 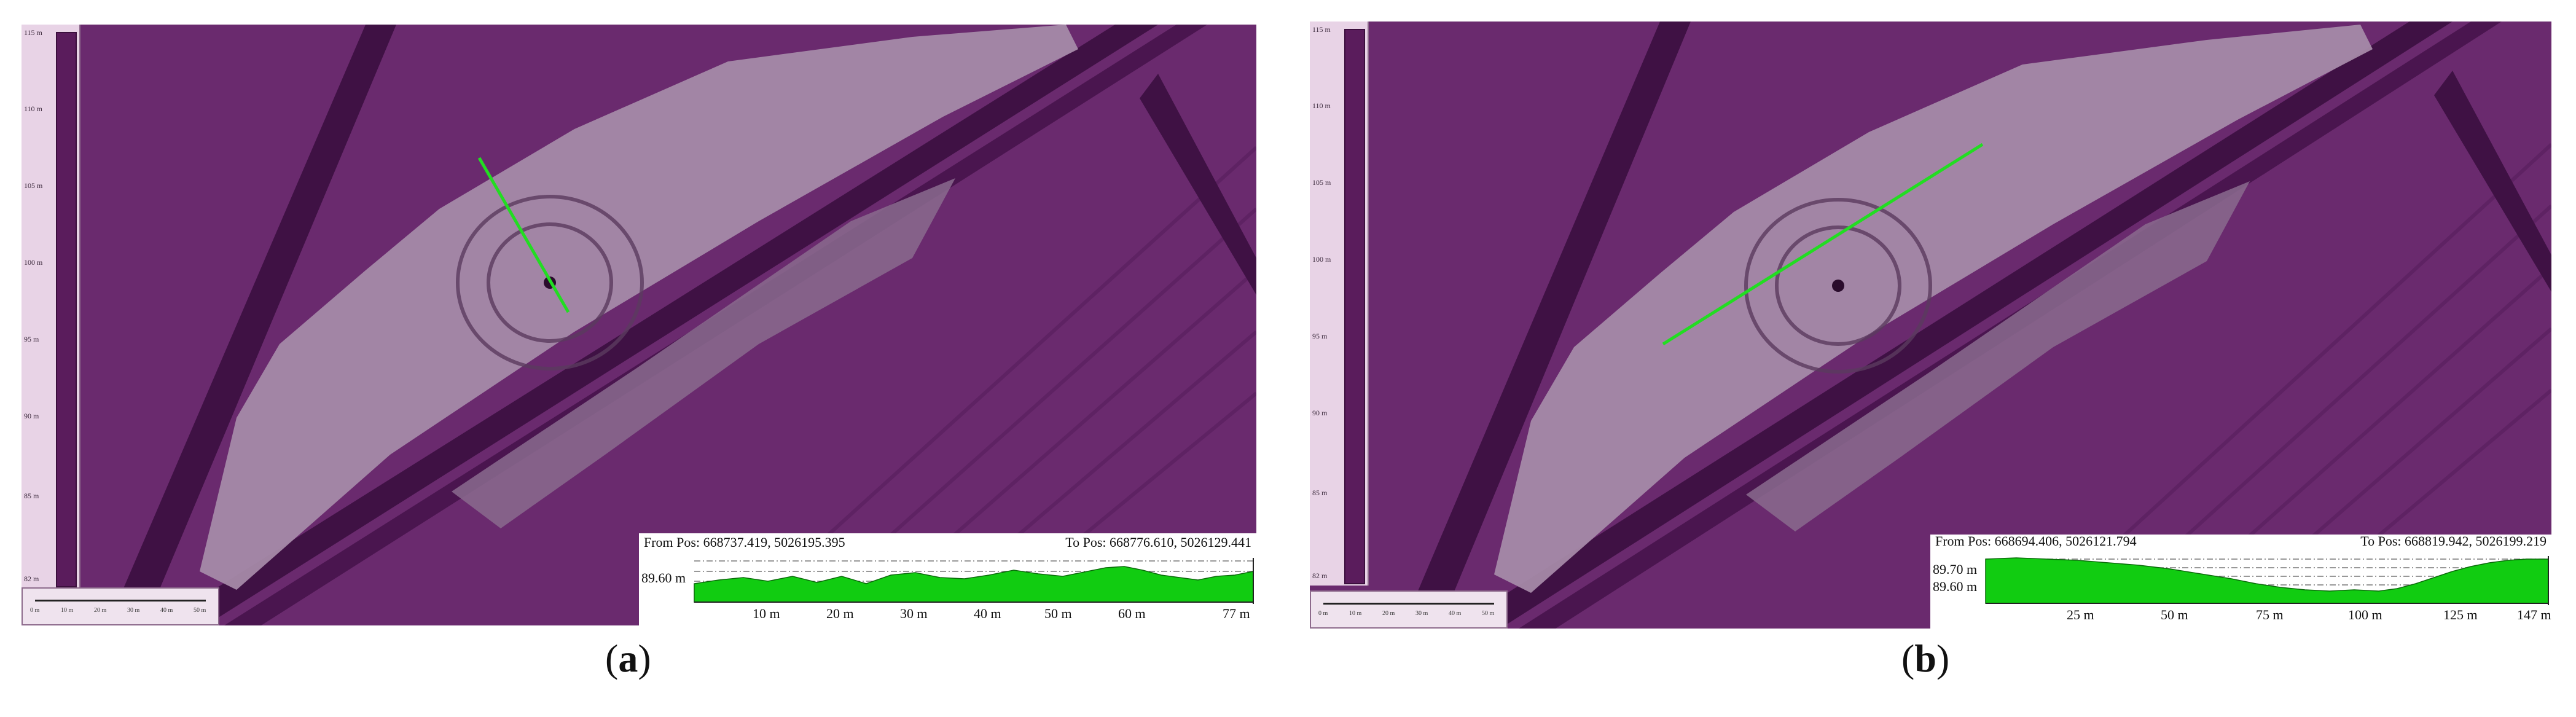 I want to click on profile-from-pos: From Pos: 668737.419, 5026195.395, so click(x=744, y=542).